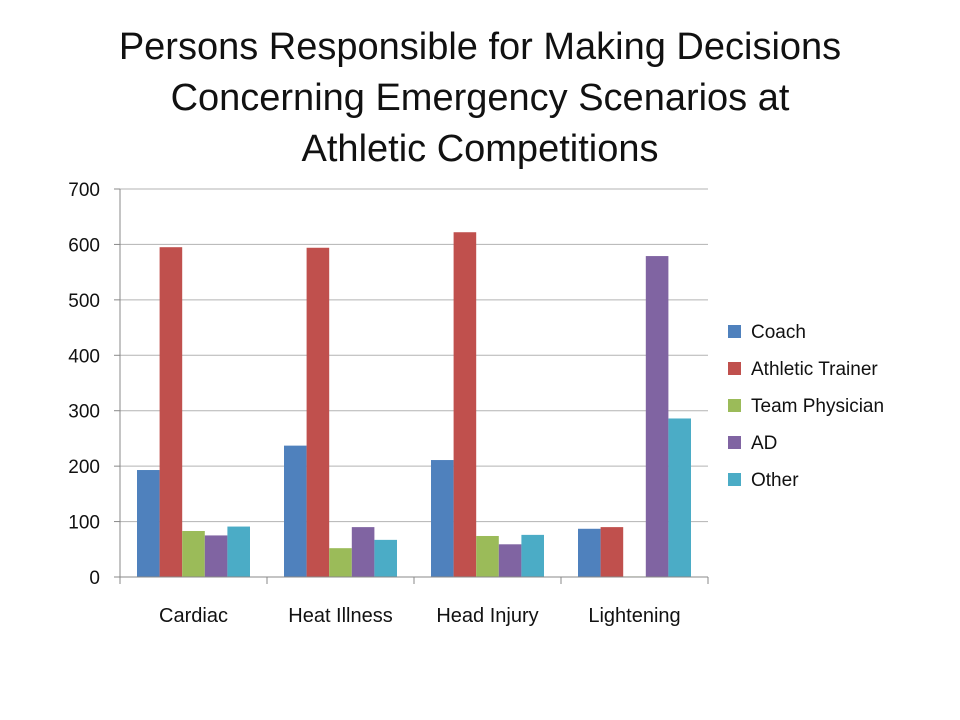 The image size is (960, 720). Describe the element at coordinates (148, 523) in the screenshot. I see `bar-coach-cardiac` at that location.